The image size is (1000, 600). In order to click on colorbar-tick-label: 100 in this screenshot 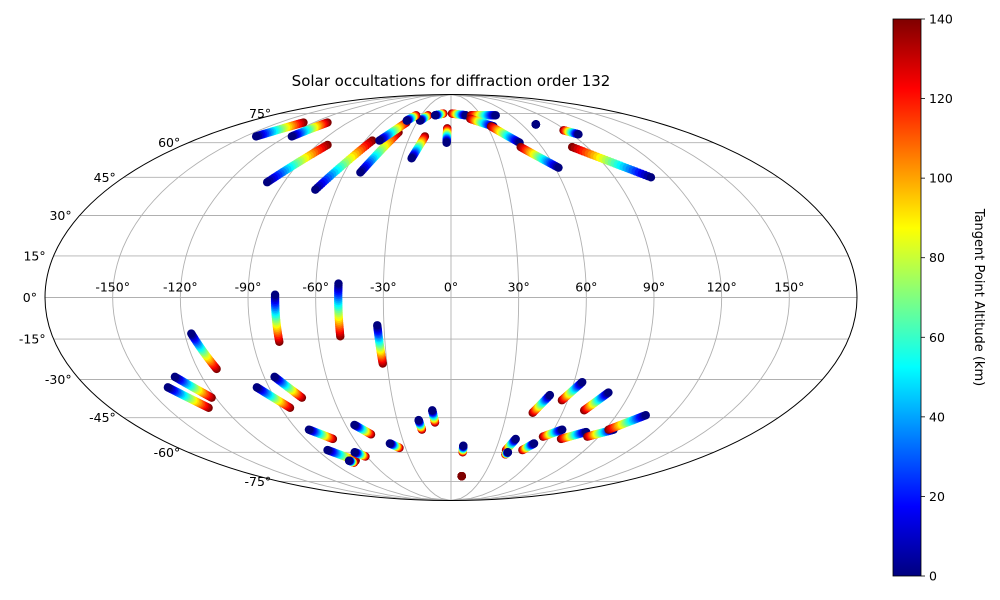, I will do `click(941, 178)`.